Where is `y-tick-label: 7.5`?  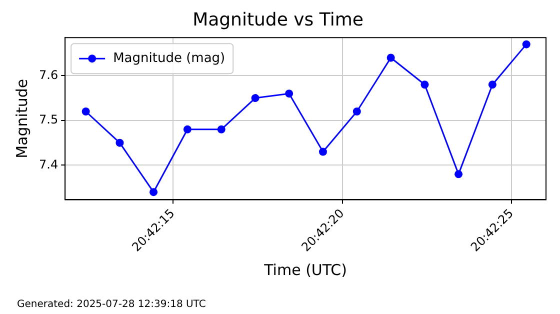 y-tick-label: 7.5 is located at coordinates (48, 119).